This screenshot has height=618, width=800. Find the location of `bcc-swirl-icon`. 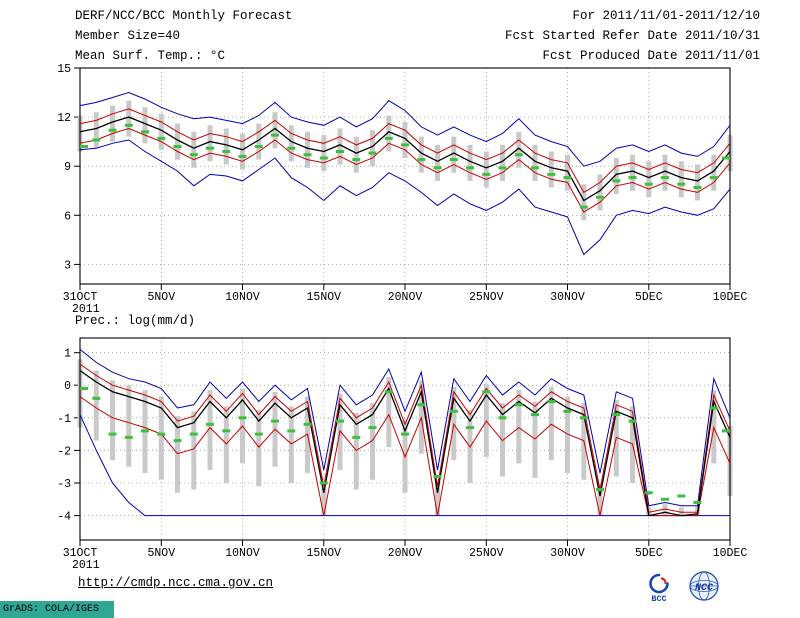

bcc-swirl-icon is located at coordinates (659, 583).